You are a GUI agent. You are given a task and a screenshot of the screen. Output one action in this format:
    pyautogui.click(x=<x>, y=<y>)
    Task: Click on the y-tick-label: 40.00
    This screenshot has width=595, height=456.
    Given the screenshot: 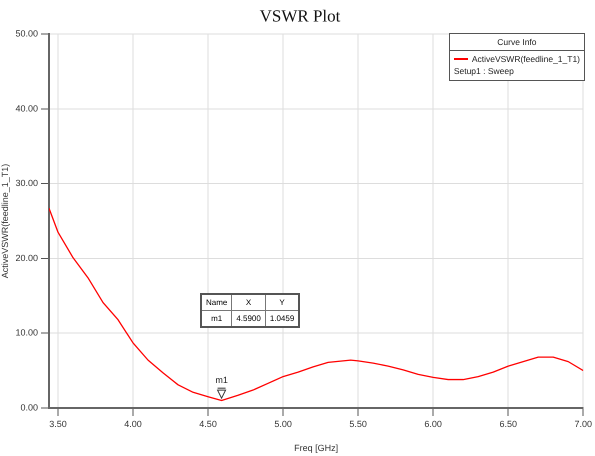 What is the action you would take?
    pyautogui.click(x=26, y=108)
    